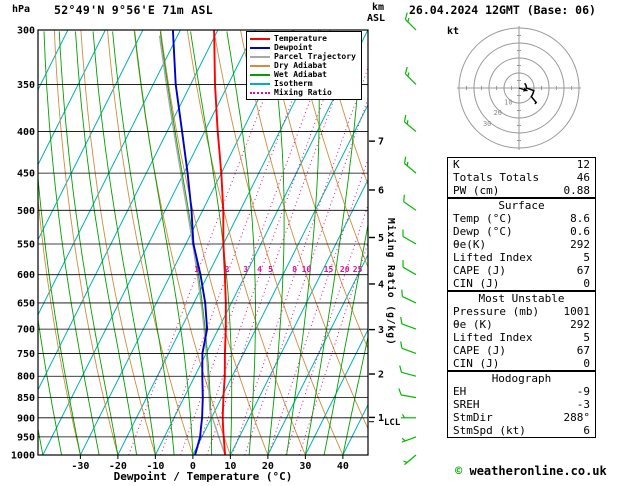 Image resolution: width=629 pixels, height=486 pixels. What do you see at coordinates (300, 65) in the screenshot?
I see `legend-label: Dry Adiabat` at bounding box center [300, 65].